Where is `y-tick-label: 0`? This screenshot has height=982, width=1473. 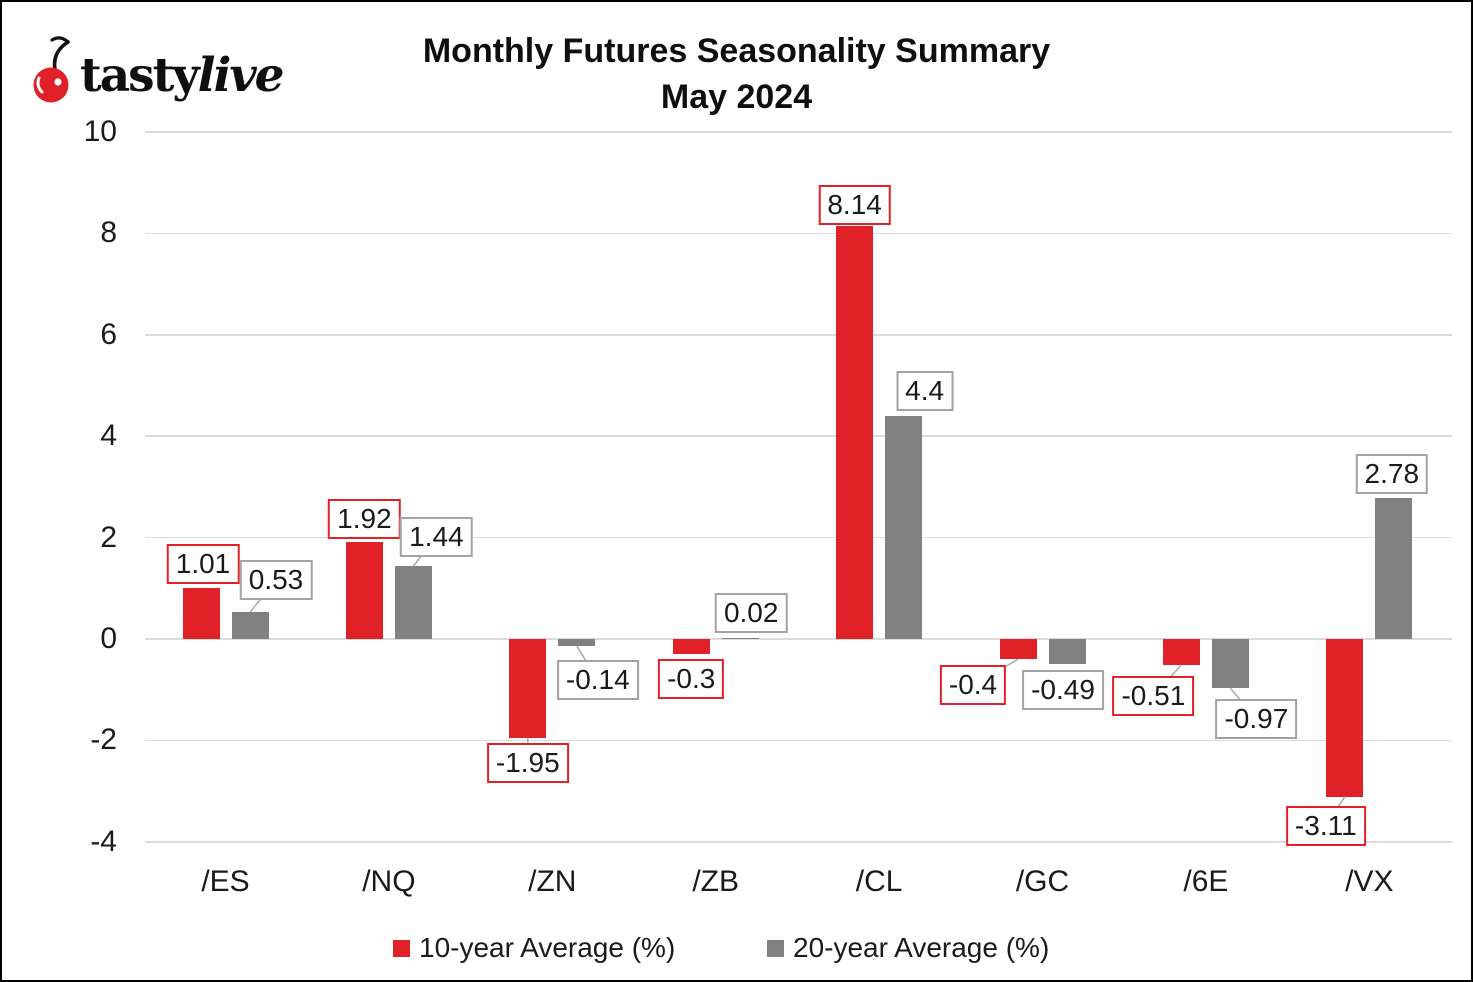
y-tick-label: 0 is located at coordinates (108, 638).